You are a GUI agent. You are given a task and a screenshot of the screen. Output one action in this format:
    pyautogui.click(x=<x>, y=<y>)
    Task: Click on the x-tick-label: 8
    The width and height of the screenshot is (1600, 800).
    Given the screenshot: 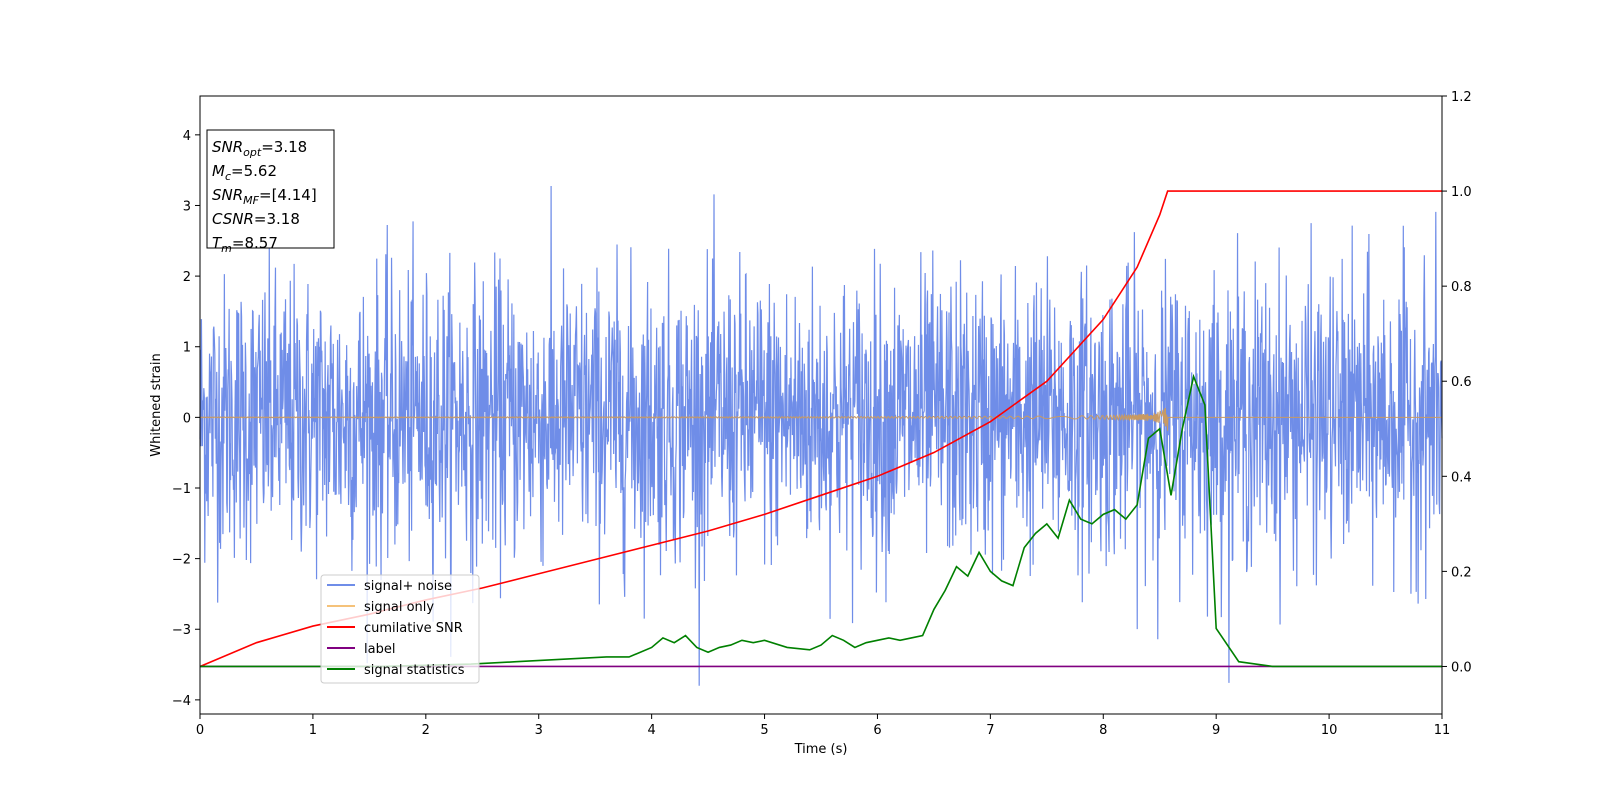 What is the action you would take?
    pyautogui.click(x=1103, y=730)
    